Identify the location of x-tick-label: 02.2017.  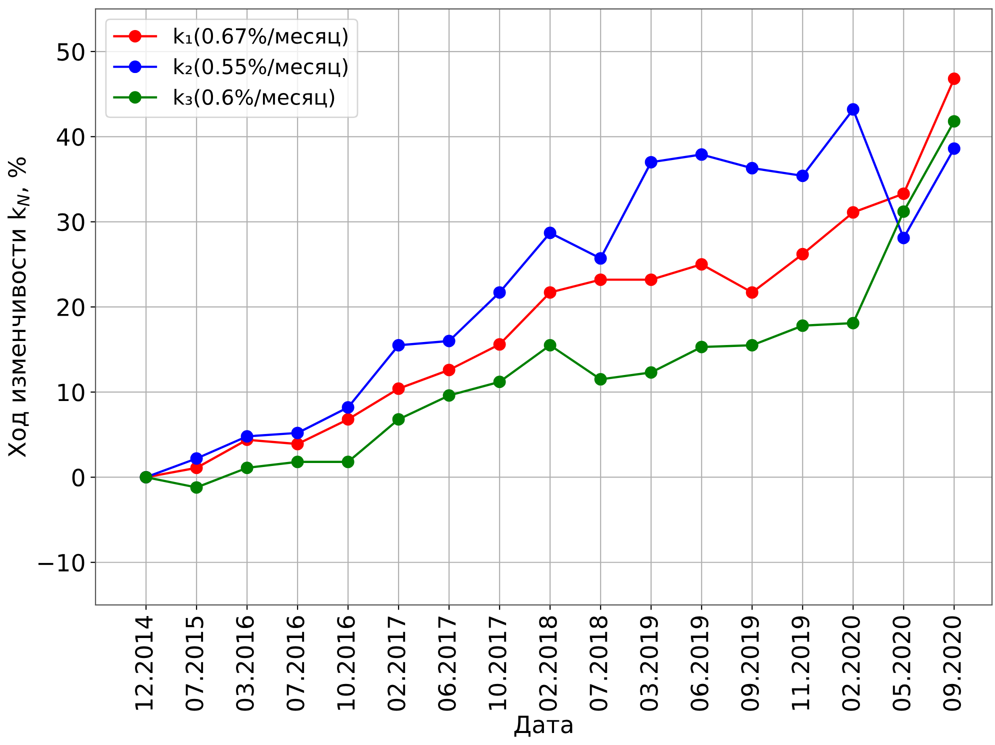
(397, 663).